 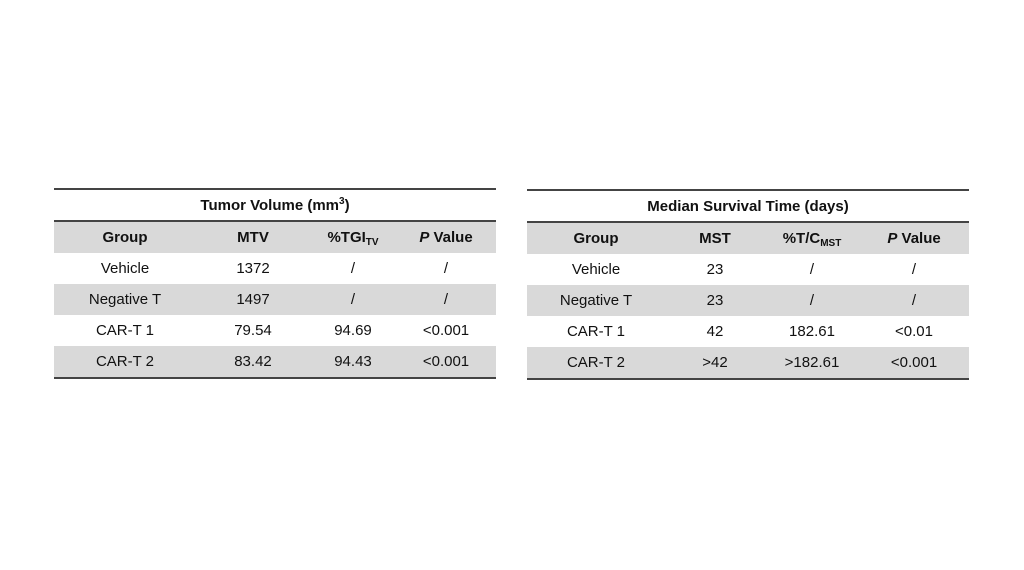 I want to click on table-cell: 1497, so click(x=253, y=299).